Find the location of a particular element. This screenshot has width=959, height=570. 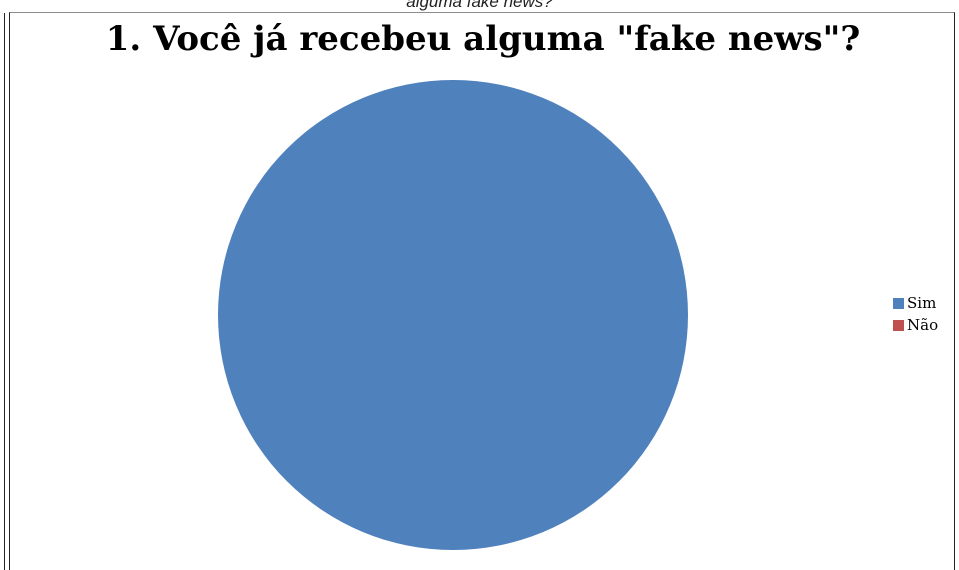

legend-label-sim: Sim is located at coordinates (922, 303).